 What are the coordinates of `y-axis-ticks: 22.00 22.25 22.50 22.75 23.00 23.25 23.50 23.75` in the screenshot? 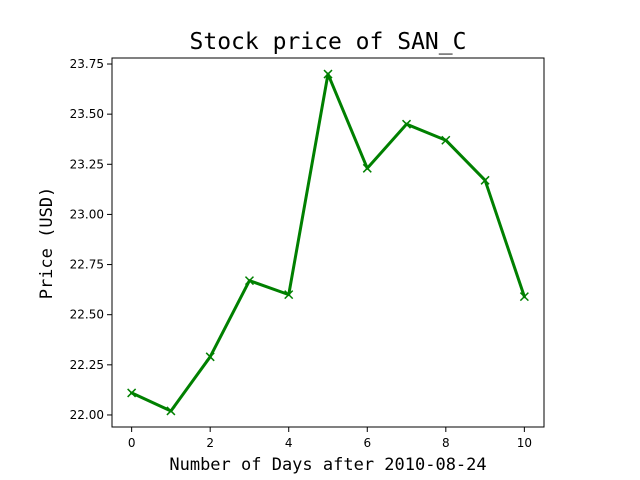 It's located at (91, 239).